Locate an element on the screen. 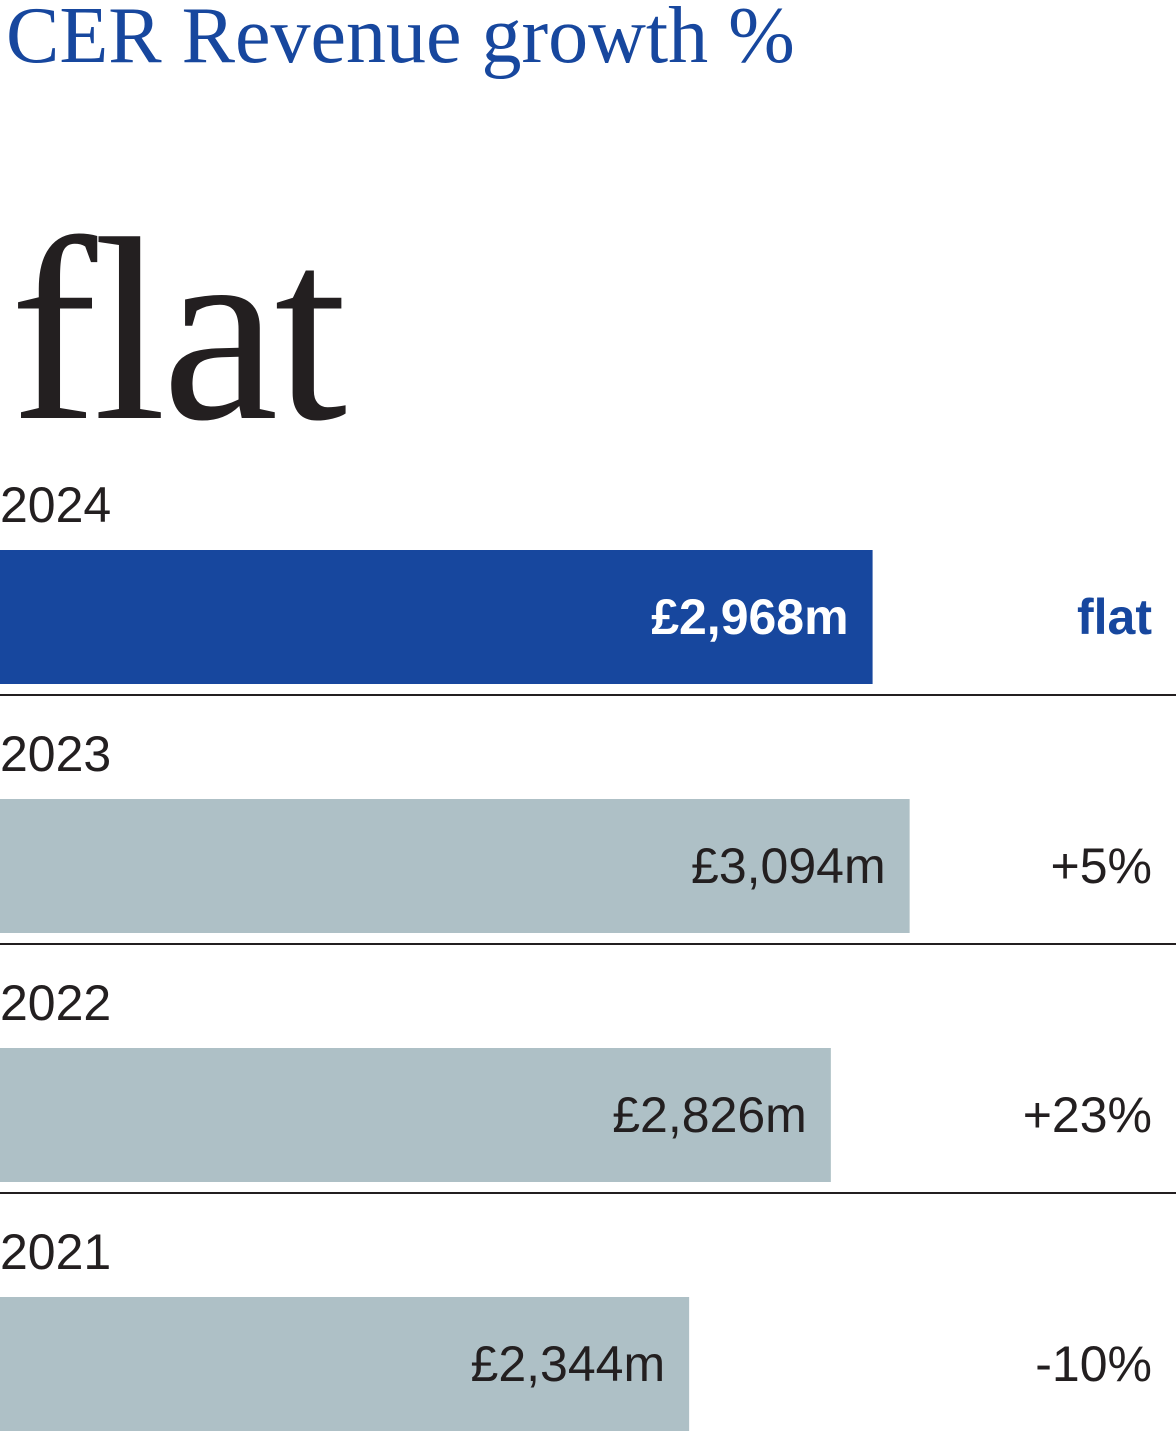 This screenshot has height=1445, width=1176. bar-2023 is located at coordinates (455, 866).